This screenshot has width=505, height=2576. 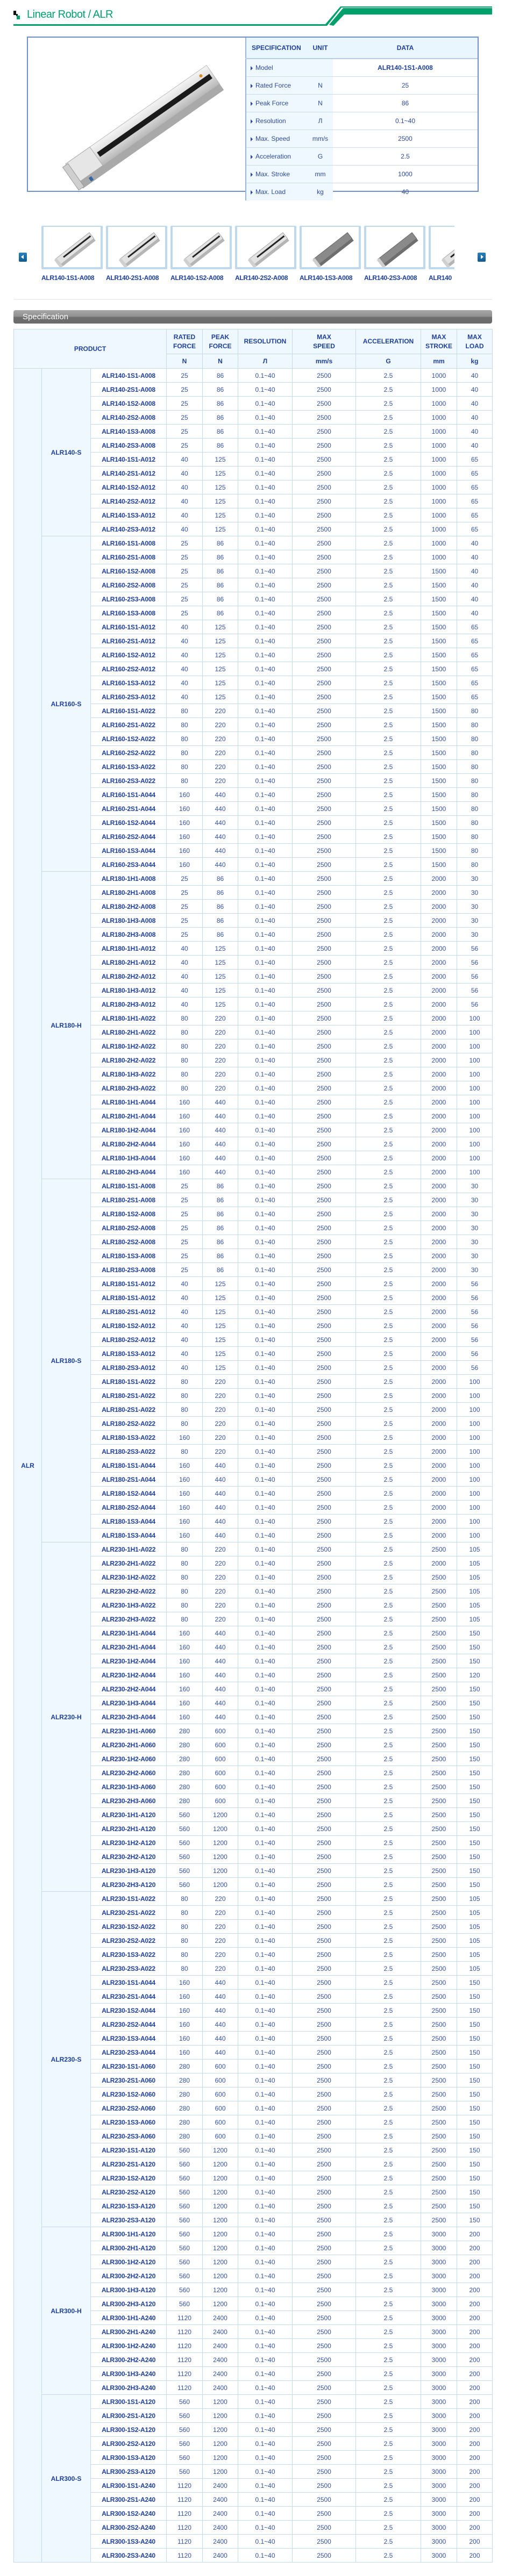 What do you see at coordinates (331, 254) in the screenshot?
I see `carousel-item: ALR140-1S3-A008` at bounding box center [331, 254].